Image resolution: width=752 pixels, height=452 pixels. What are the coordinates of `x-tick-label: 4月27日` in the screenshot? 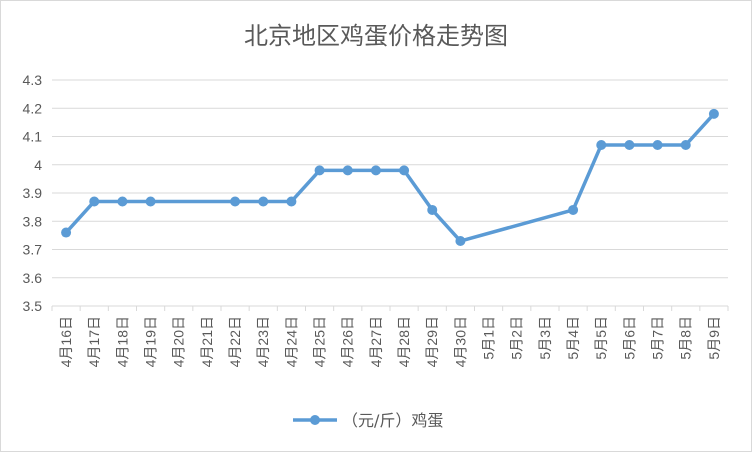 It's located at (376, 341).